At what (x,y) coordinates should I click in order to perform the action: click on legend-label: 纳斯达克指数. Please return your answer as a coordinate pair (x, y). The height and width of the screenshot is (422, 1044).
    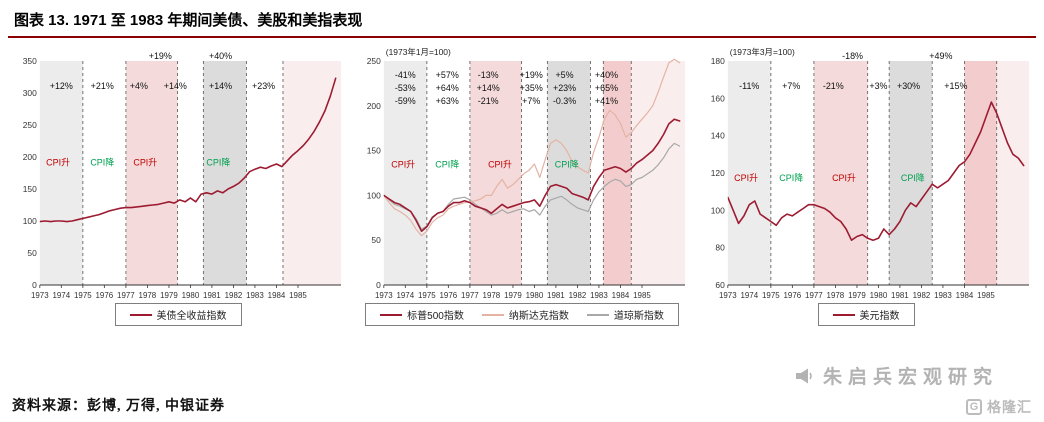
    Looking at the image, I should click on (538, 316).